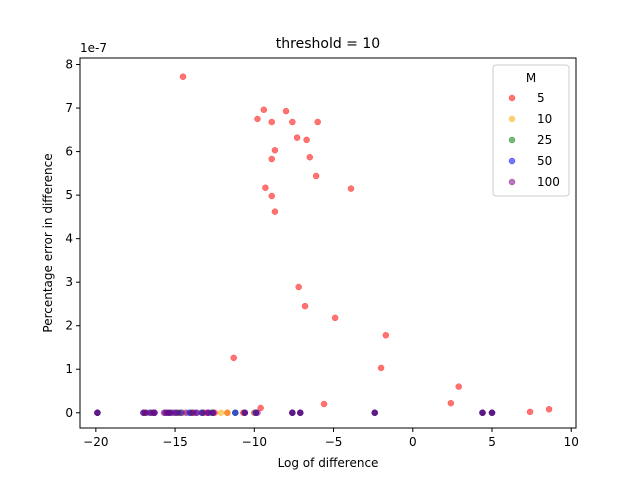 This screenshot has height=480, width=640. Describe the element at coordinates (69, 65) in the screenshot. I see `y-tick-label: 8` at that location.